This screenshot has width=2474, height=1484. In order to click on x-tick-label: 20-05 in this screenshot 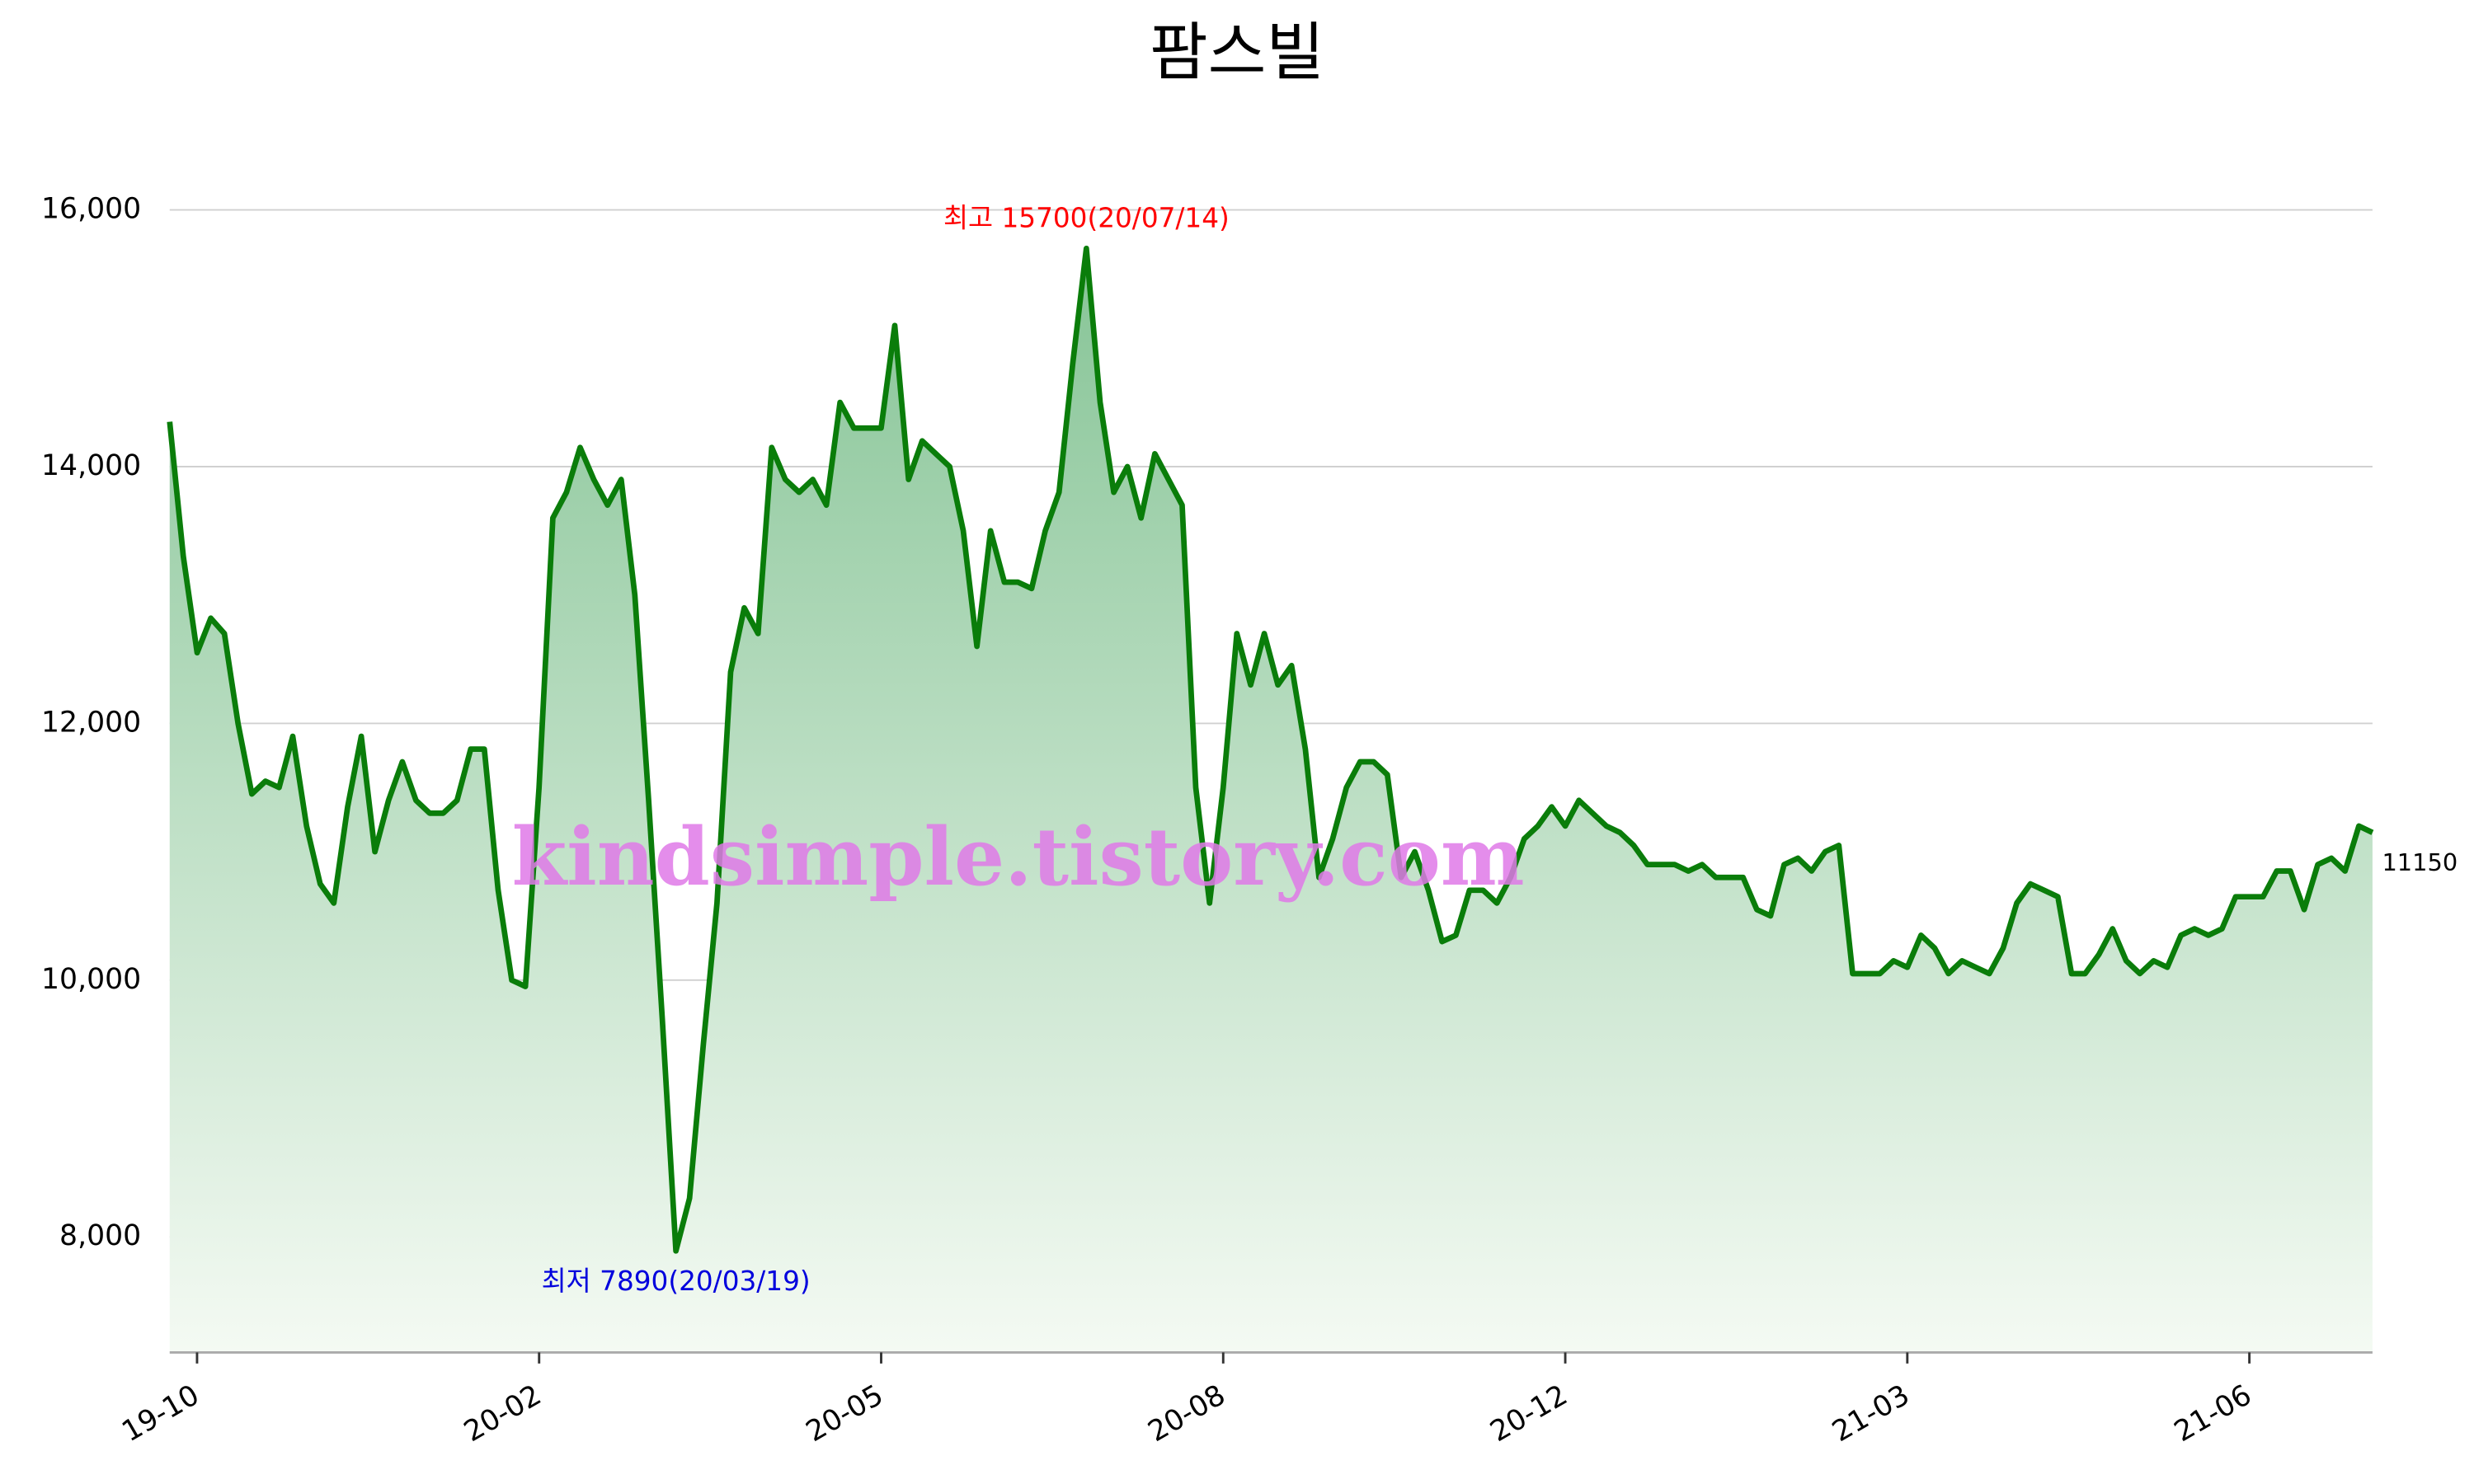, I will do `click(845, 1413)`.